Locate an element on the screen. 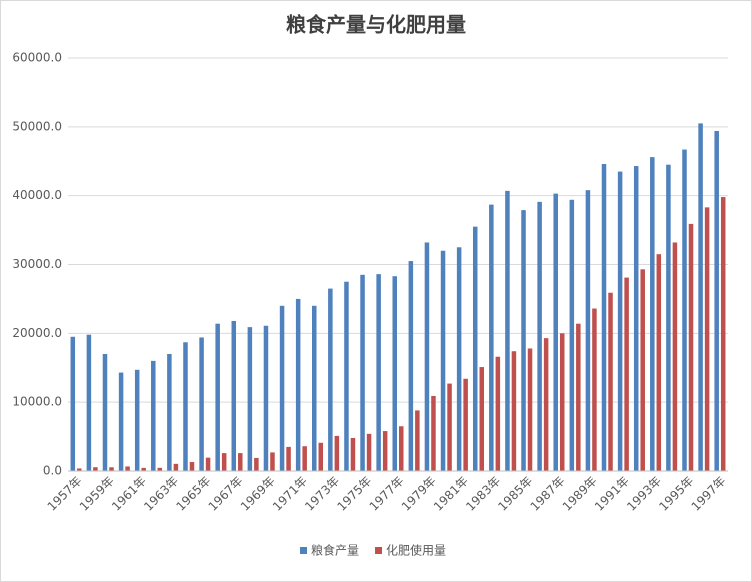 The width and height of the screenshot is (752, 582). y-tick-label: 60000.0 is located at coordinates (37, 58).